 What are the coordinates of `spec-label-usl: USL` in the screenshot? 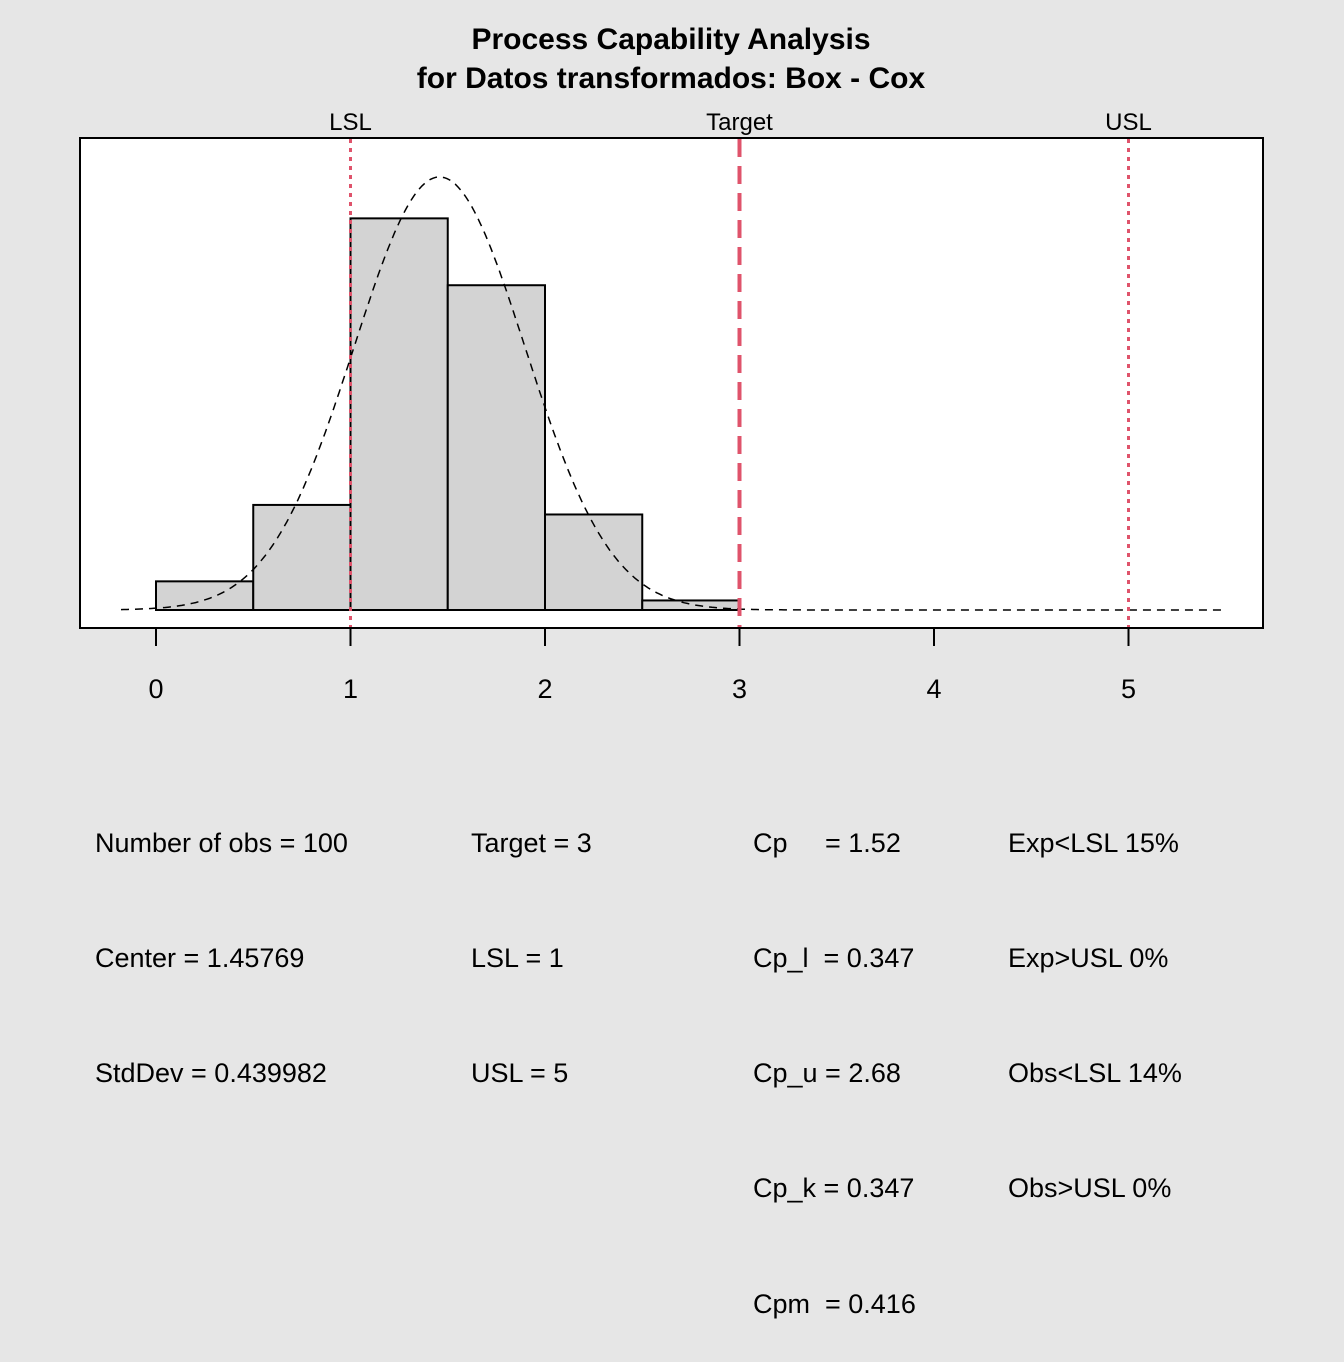 It's located at (1128, 122).